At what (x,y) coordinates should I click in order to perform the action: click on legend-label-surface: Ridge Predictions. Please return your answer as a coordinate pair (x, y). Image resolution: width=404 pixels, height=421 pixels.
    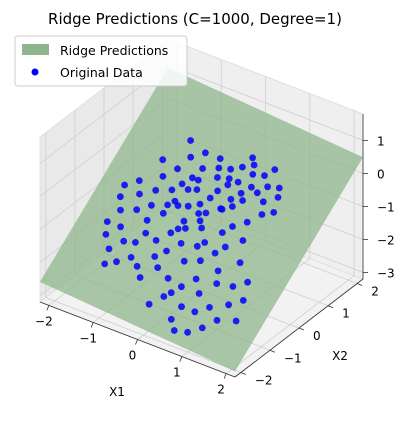
    Looking at the image, I should click on (114, 50).